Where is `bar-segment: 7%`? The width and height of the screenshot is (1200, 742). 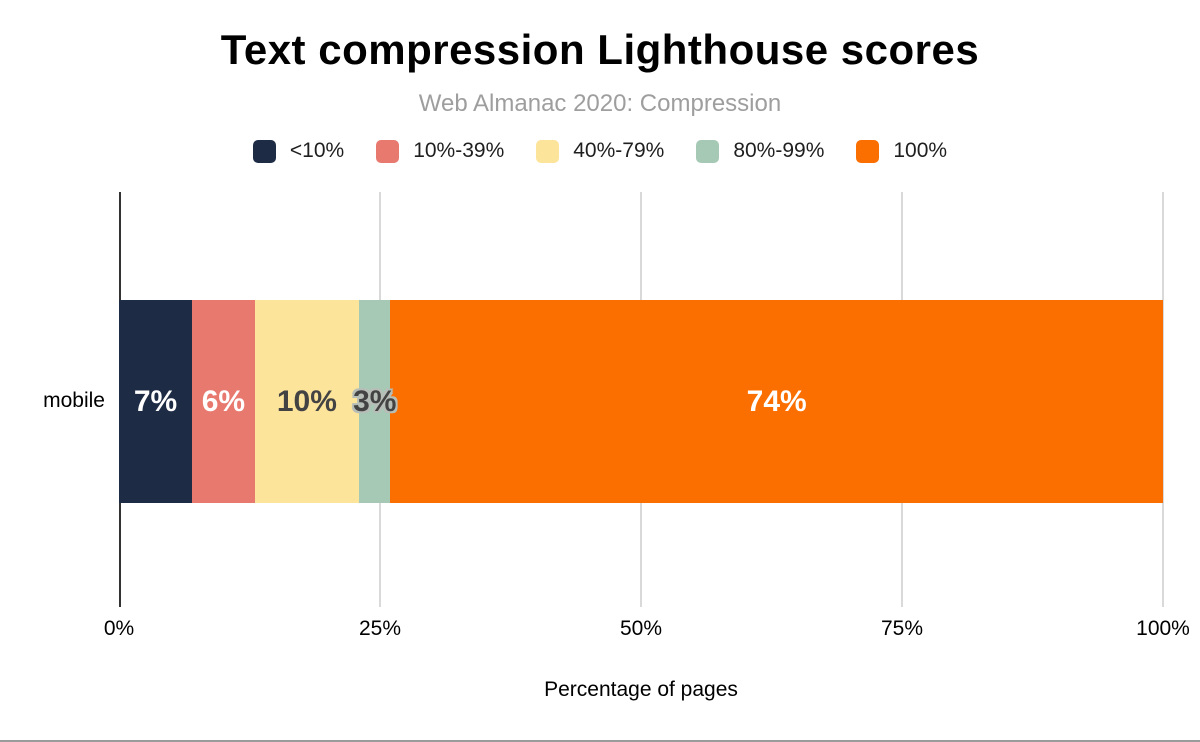 bar-segment: 7% is located at coordinates (156, 401).